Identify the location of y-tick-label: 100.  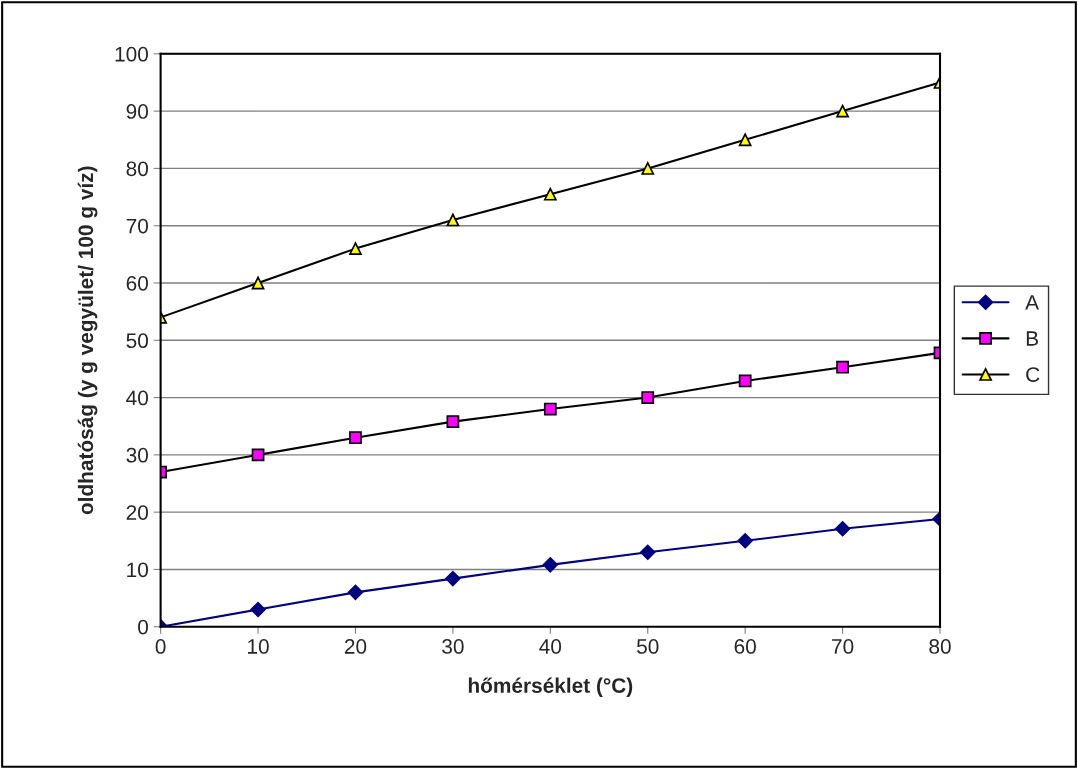
(132, 54).